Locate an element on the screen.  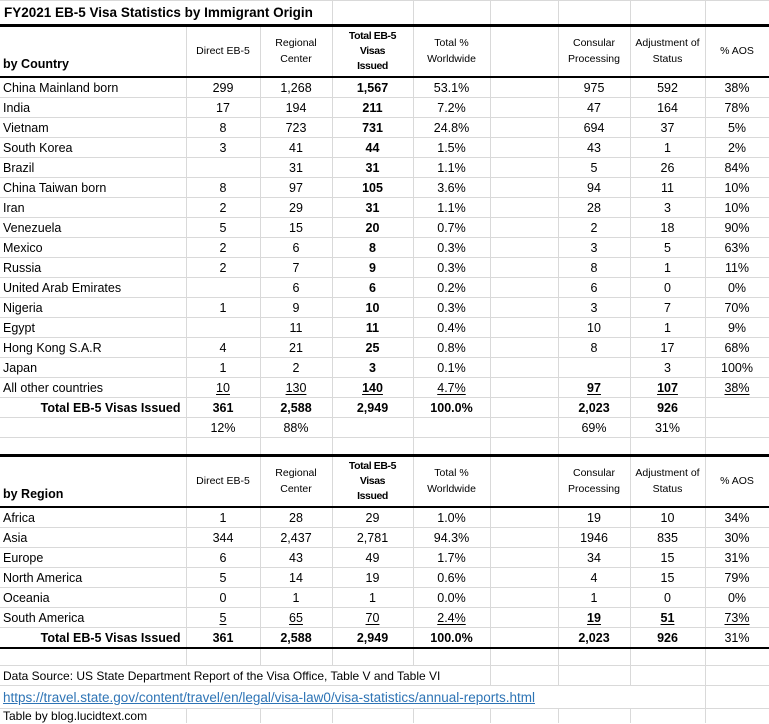
row-label: Hong Kong S.A.R is located at coordinates (93, 347).